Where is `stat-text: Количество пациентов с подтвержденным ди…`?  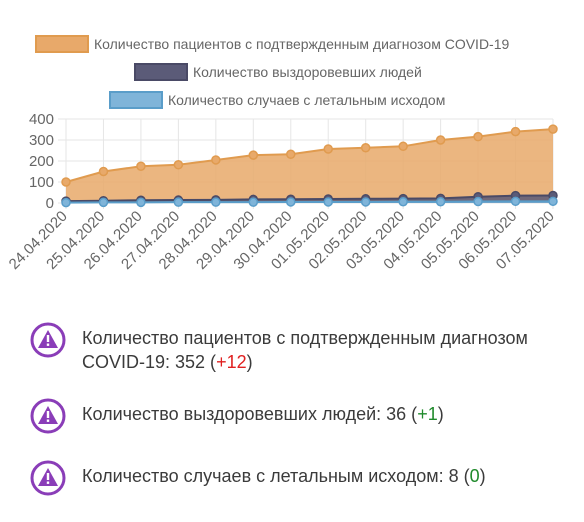 stat-text: Количество пациентов с подтвержденным ди… is located at coordinates (317, 350).